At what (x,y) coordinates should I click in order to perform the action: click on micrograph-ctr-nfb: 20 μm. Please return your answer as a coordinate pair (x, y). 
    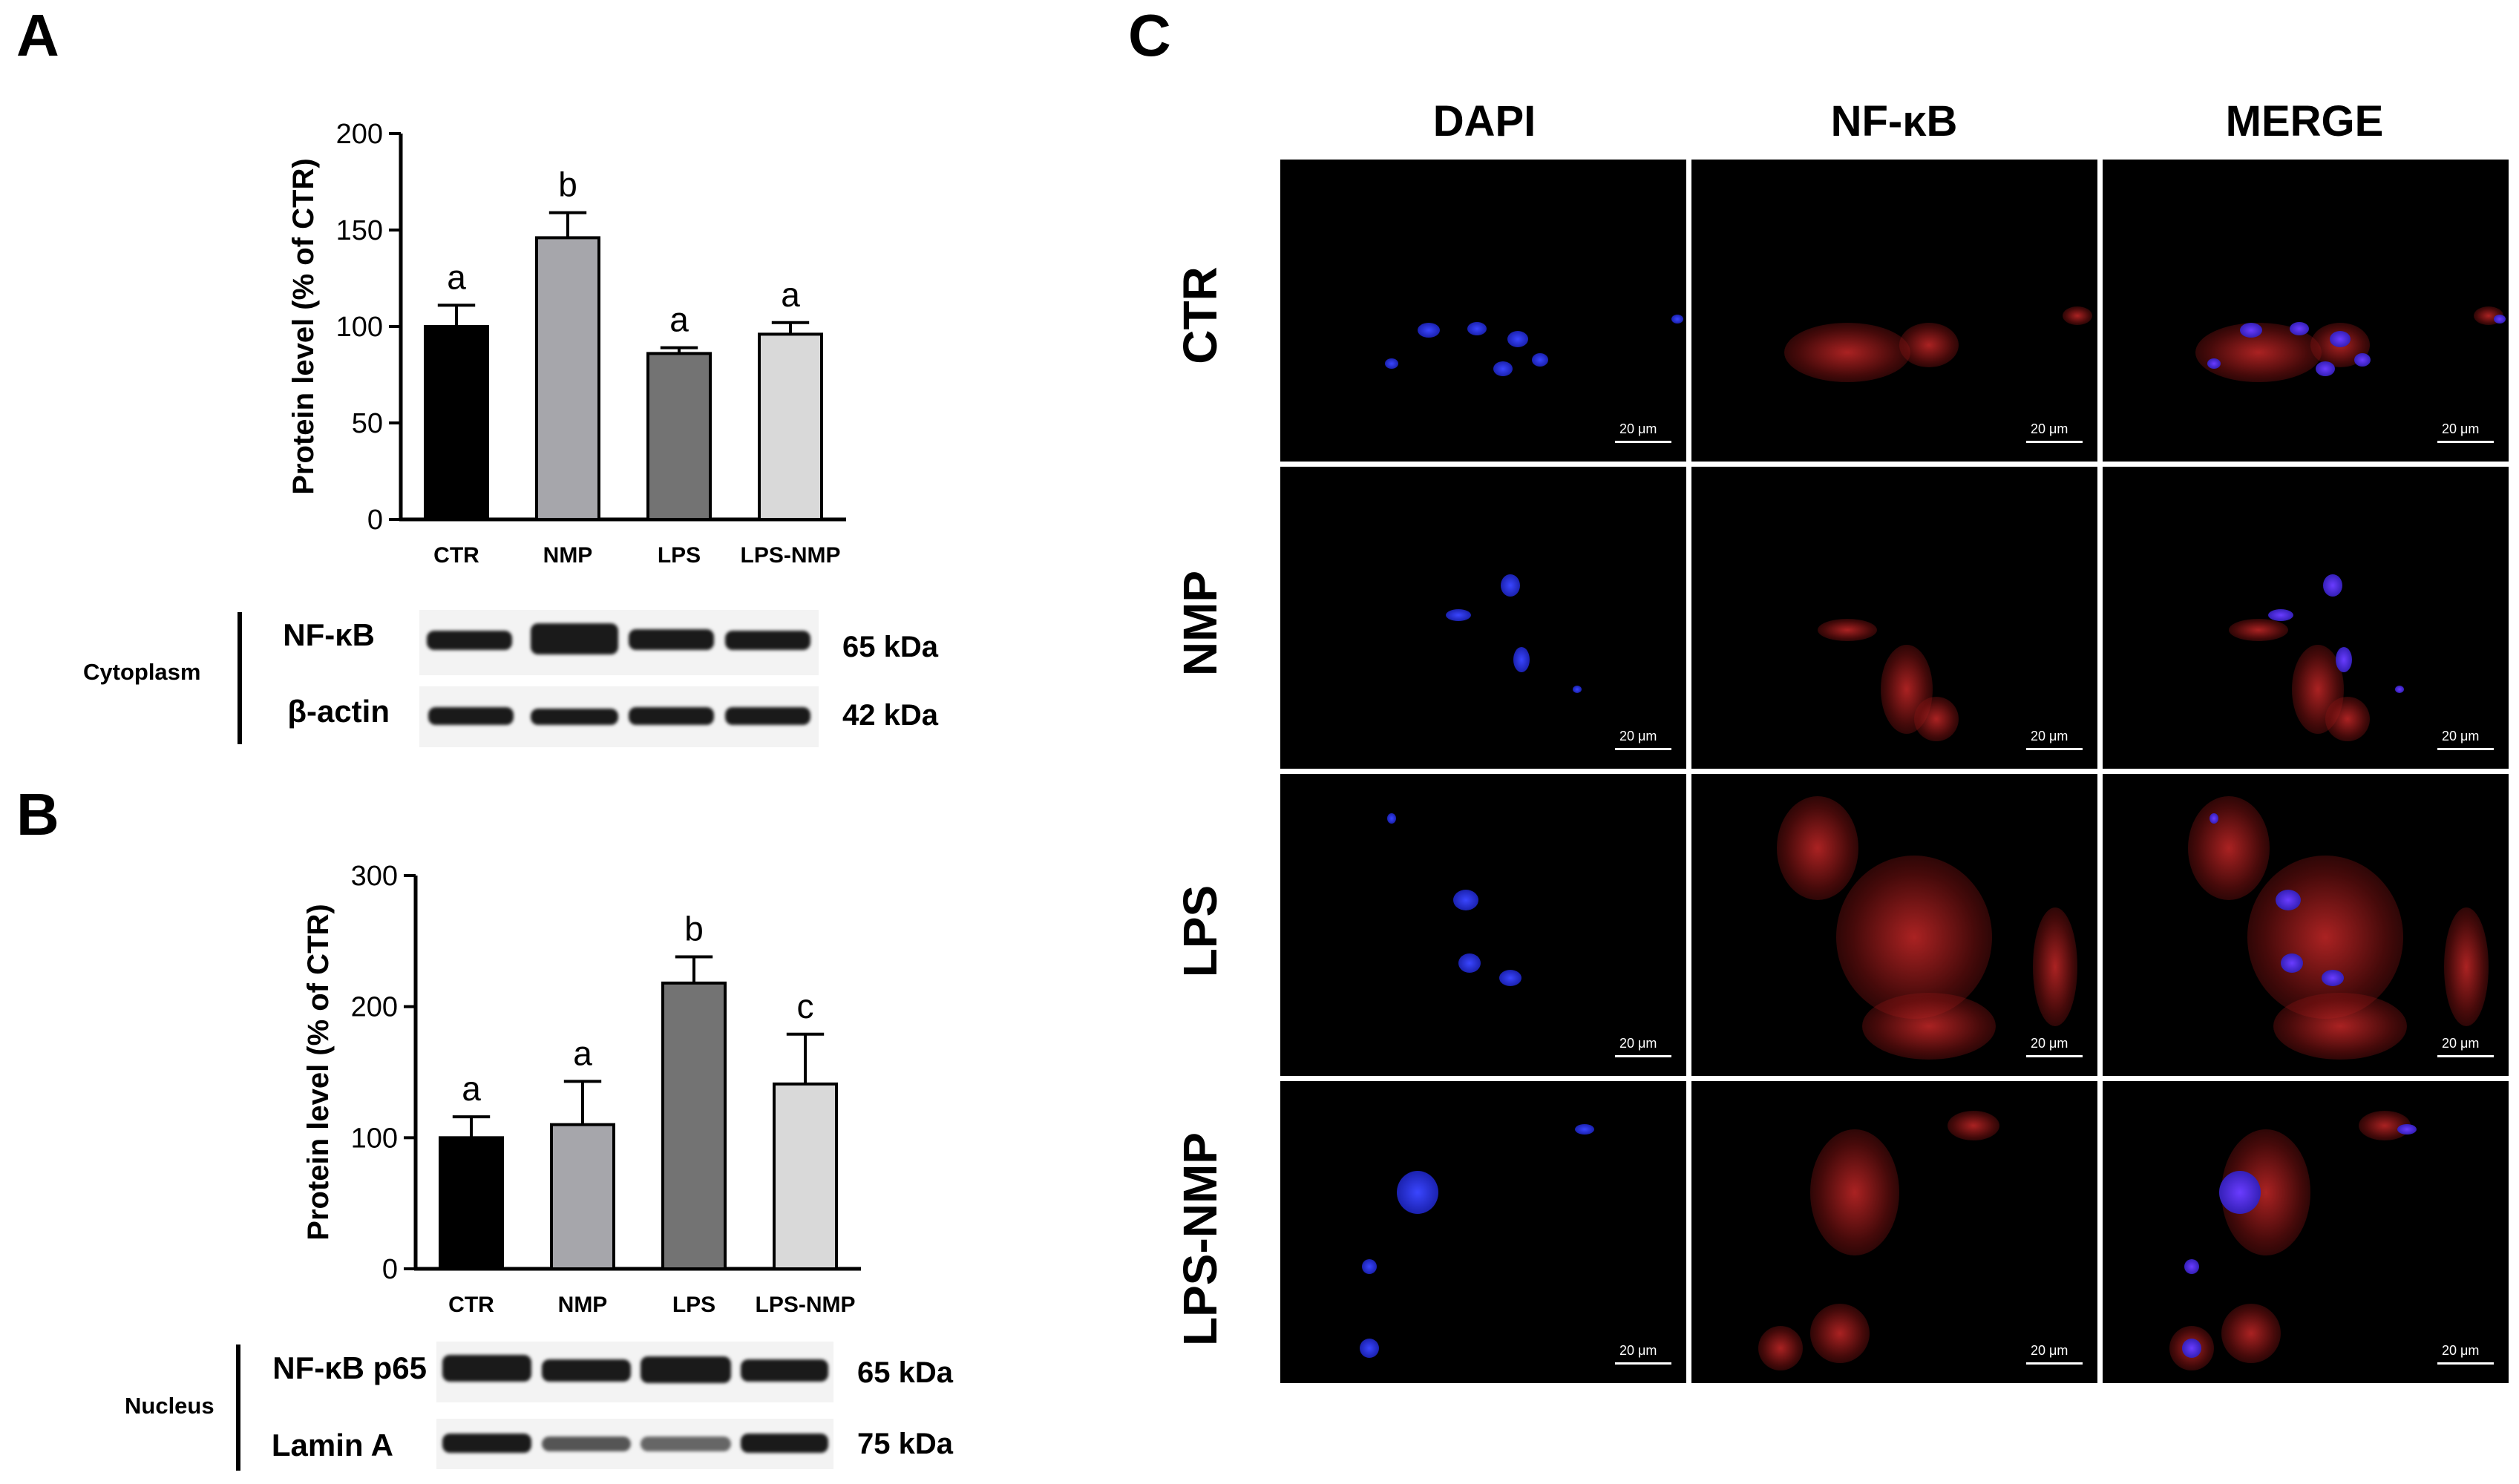
    Looking at the image, I should click on (1894, 311).